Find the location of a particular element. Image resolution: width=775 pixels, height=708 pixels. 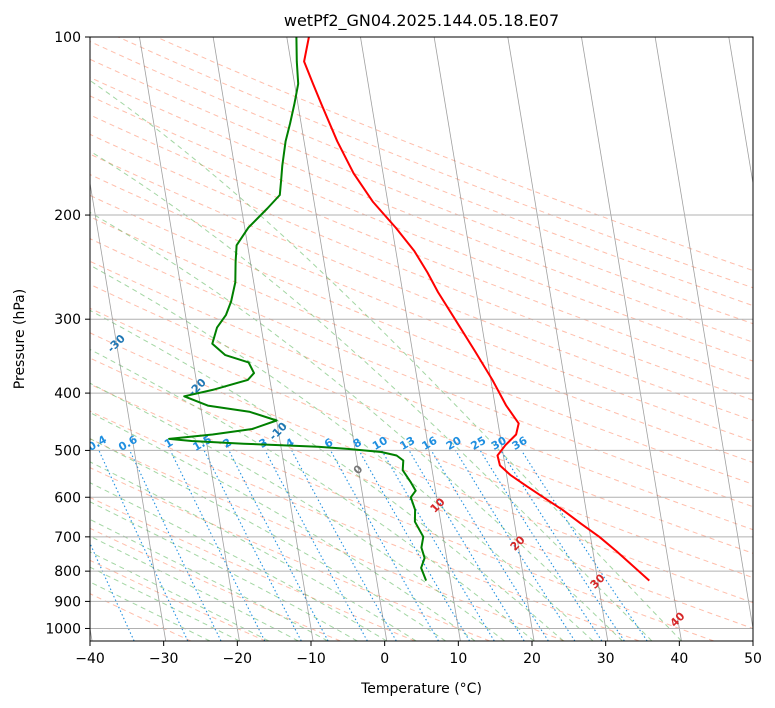

y-tick-label: 400 is located at coordinates (67, 394).